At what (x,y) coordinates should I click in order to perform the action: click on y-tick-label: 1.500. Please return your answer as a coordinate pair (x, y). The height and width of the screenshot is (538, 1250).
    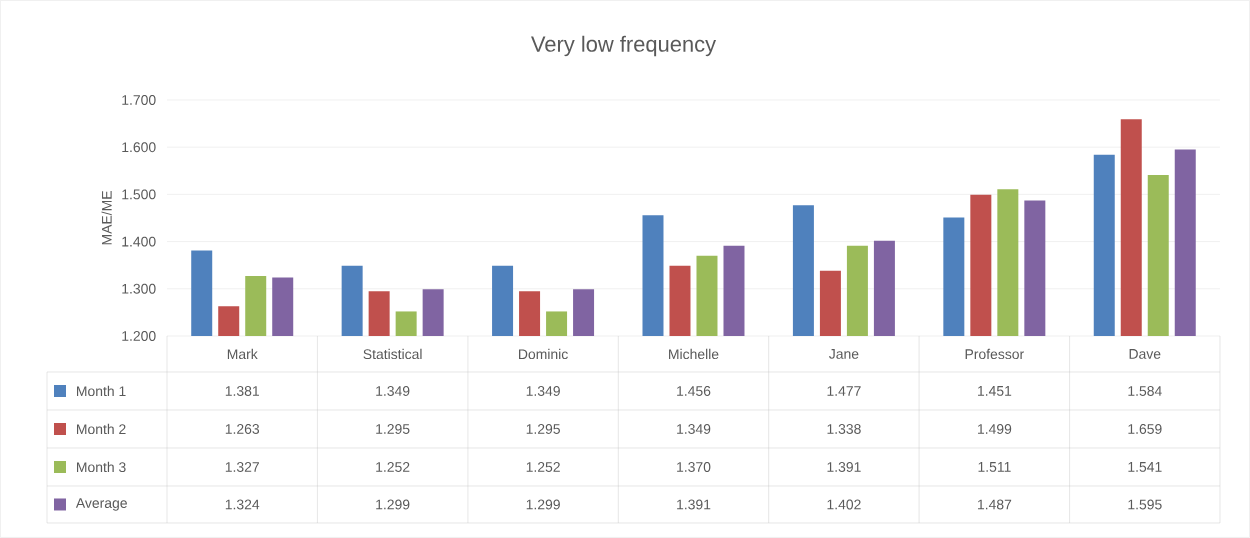
    Looking at the image, I should click on (139, 194).